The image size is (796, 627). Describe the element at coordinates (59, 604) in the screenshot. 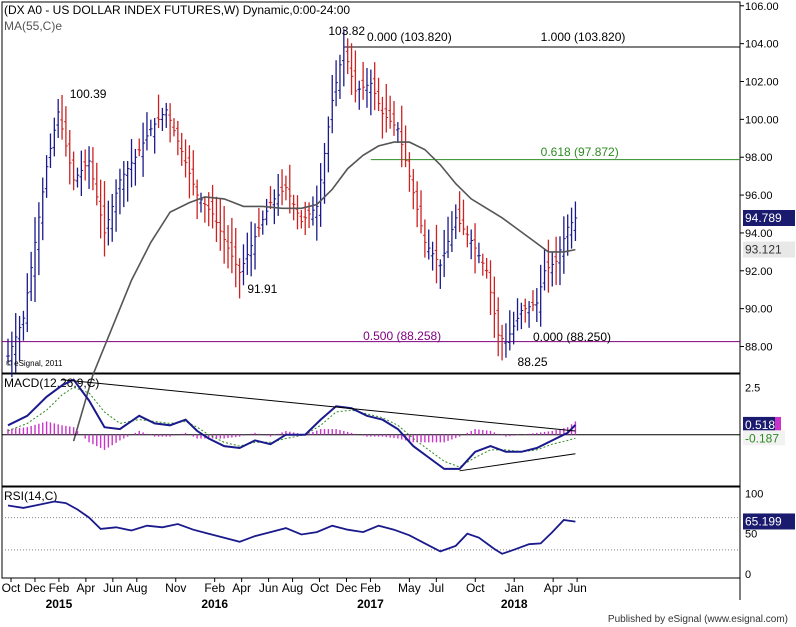

I see `x-year-label: 2015` at that location.